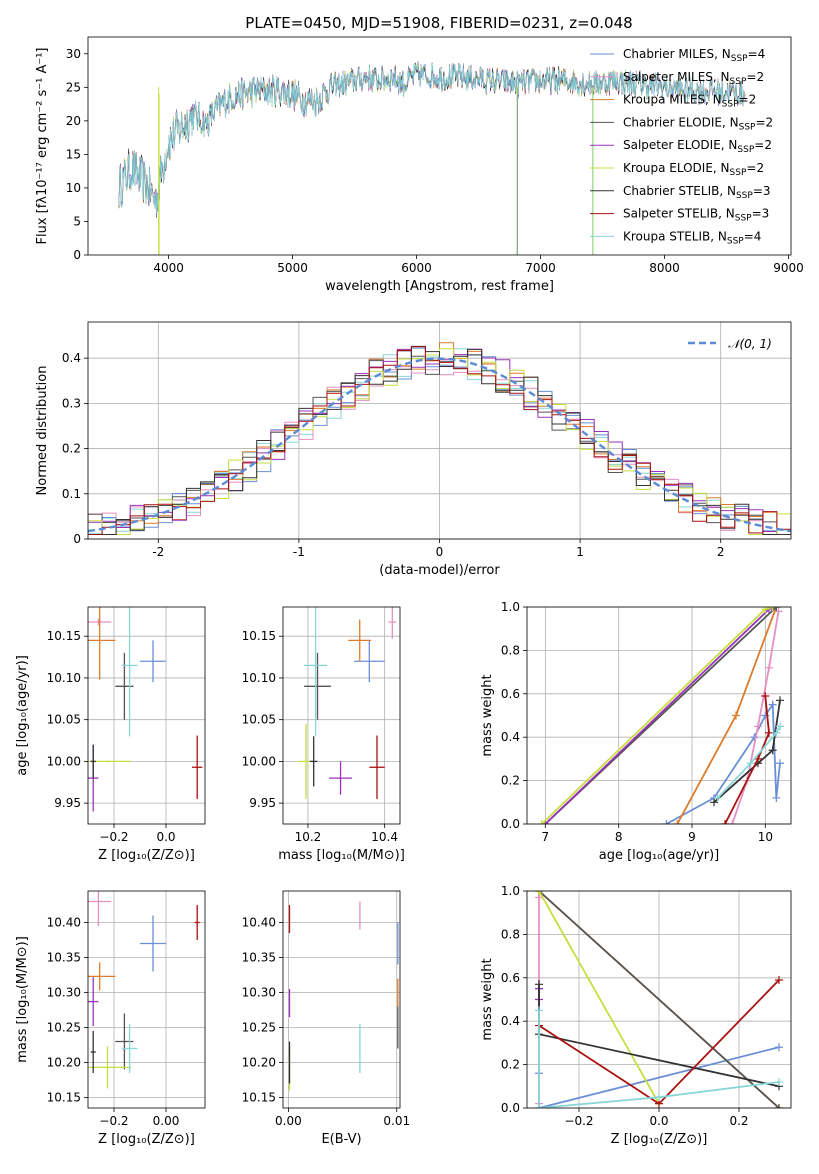 Image resolution: width=819 pixels, height=1174 pixels. What do you see at coordinates (439, 445) in the screenshot?
I see `gaussian-reference-curve` at bounding box center [439, 445].